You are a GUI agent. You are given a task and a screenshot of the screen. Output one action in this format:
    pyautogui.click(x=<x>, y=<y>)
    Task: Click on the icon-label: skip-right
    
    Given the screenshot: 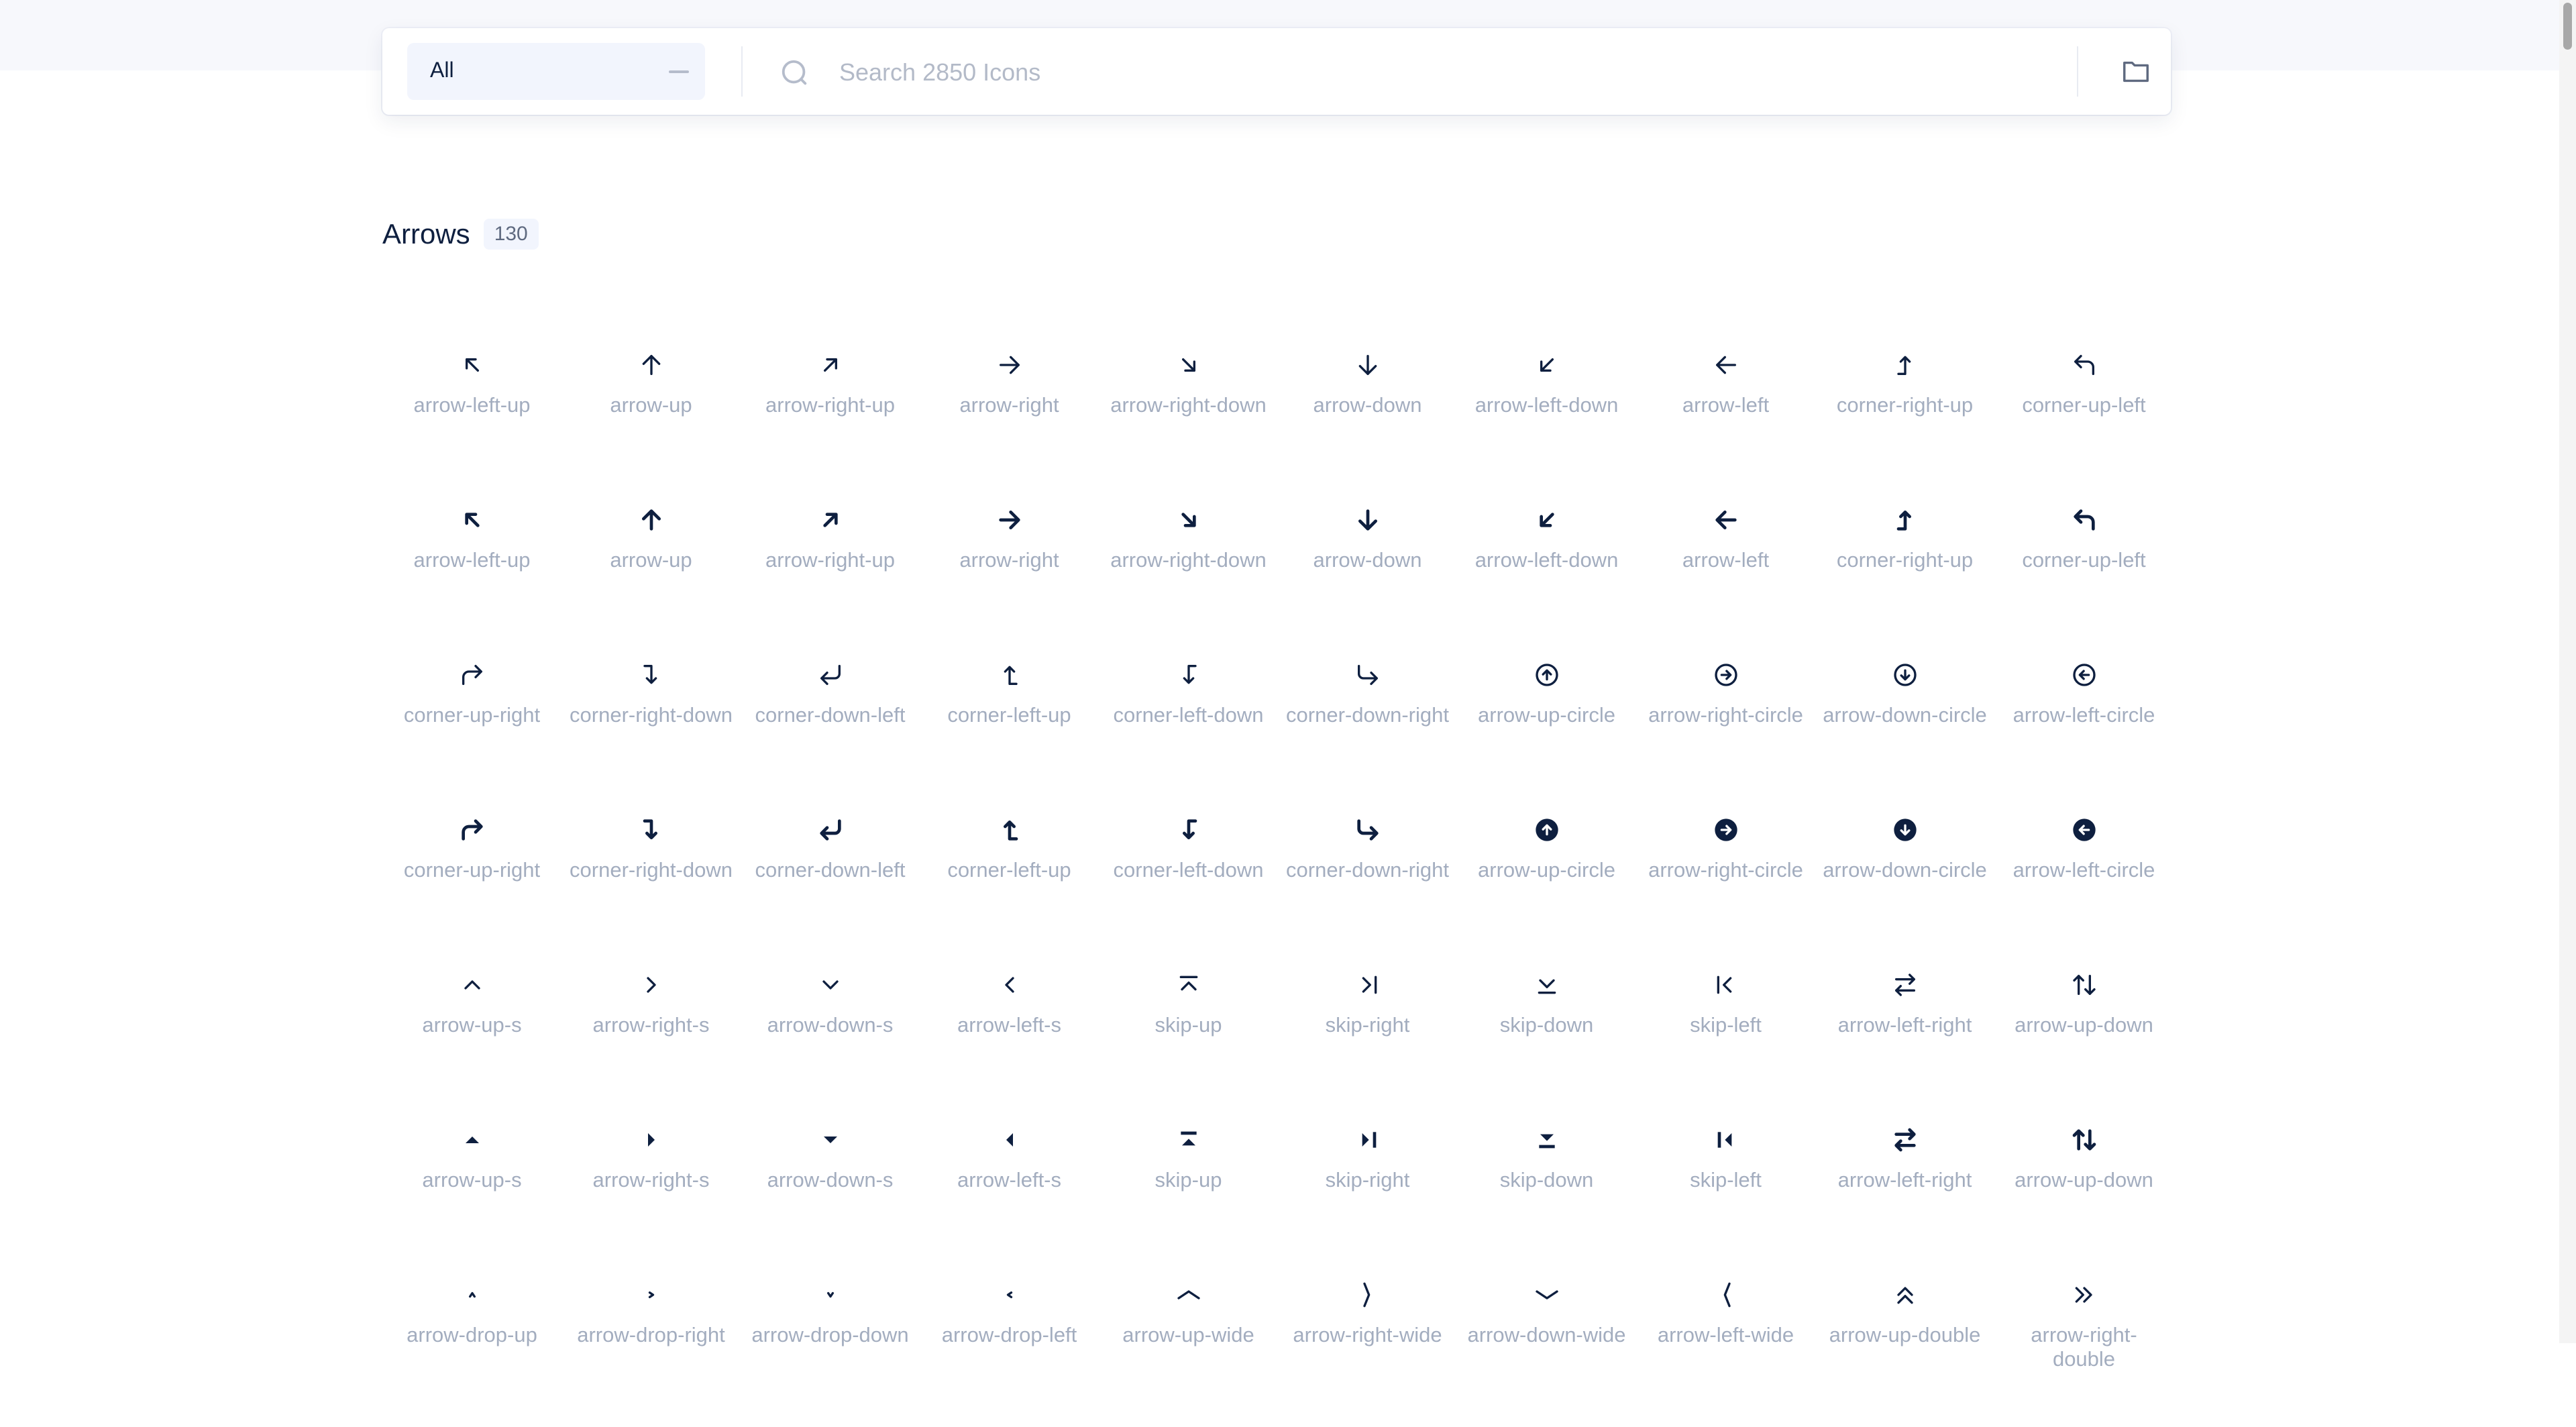 What is the action you would take?
    pyautogui.click(x=1367, y=1025)
    